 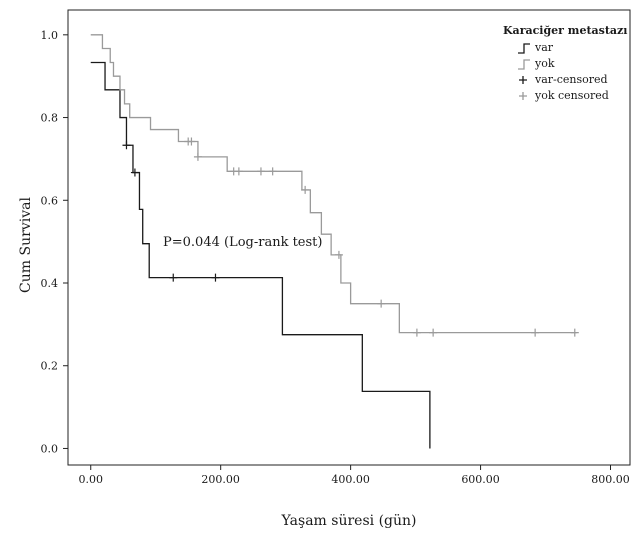 What do you see at coordinates (610, 479) in the screenshot?
I see `x-tick-label: 800.00` at bounding box center [610, 479].